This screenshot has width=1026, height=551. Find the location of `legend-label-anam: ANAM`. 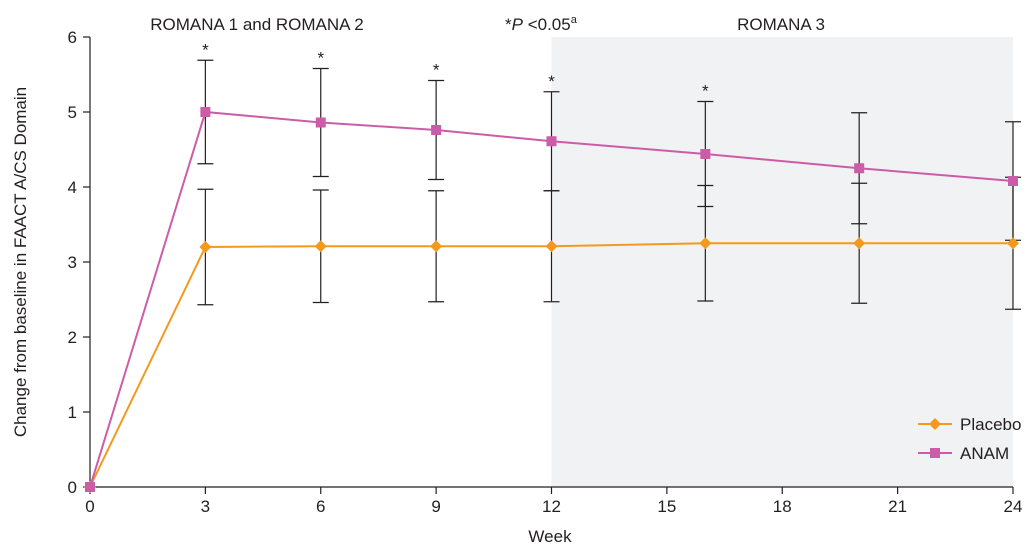

legend-label-anam: ANAM is located at coordinates (984, 453).